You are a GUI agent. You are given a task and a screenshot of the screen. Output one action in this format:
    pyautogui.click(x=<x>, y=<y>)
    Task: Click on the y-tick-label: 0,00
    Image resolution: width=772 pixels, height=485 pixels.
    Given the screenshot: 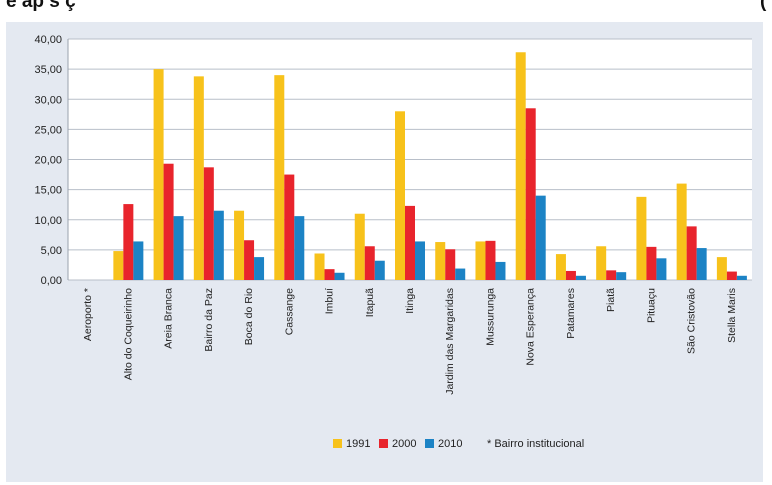 What is the action you would take?
    pyautogui.click(x=51, y=281)
    